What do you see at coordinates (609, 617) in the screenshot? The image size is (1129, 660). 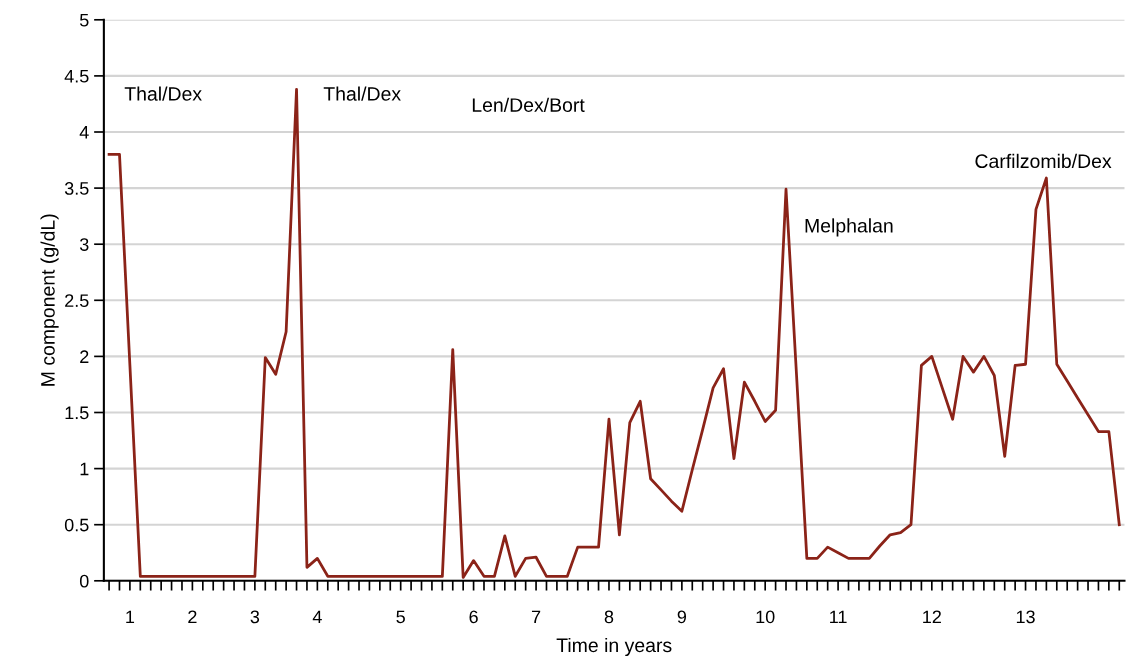 I see `x-tick-label: 8` at bounding box center [609, 617].